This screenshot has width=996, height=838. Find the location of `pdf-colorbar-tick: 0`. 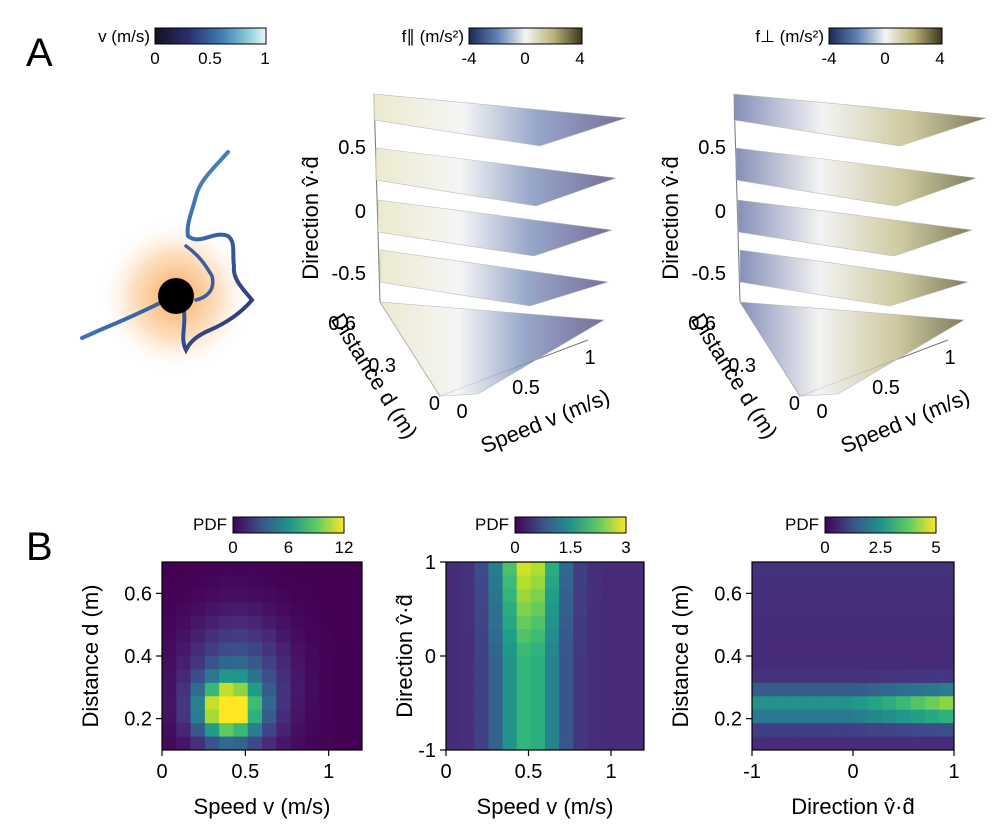

pdf-colorbar-tick: 0 is located at coordinates (232, 547).